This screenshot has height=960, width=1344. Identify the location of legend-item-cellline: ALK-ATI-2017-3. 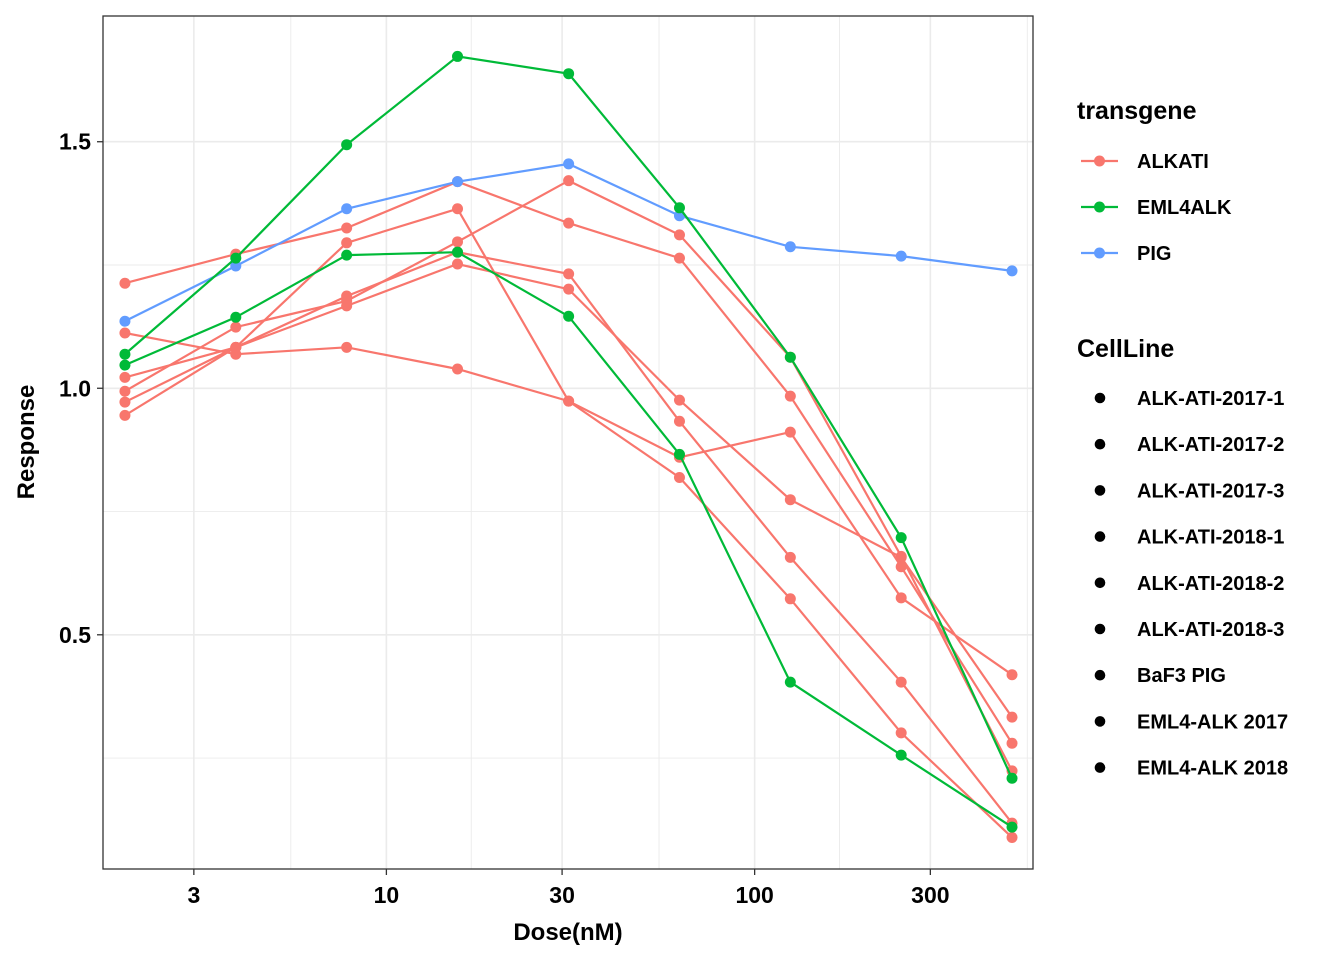
(1189, 491).